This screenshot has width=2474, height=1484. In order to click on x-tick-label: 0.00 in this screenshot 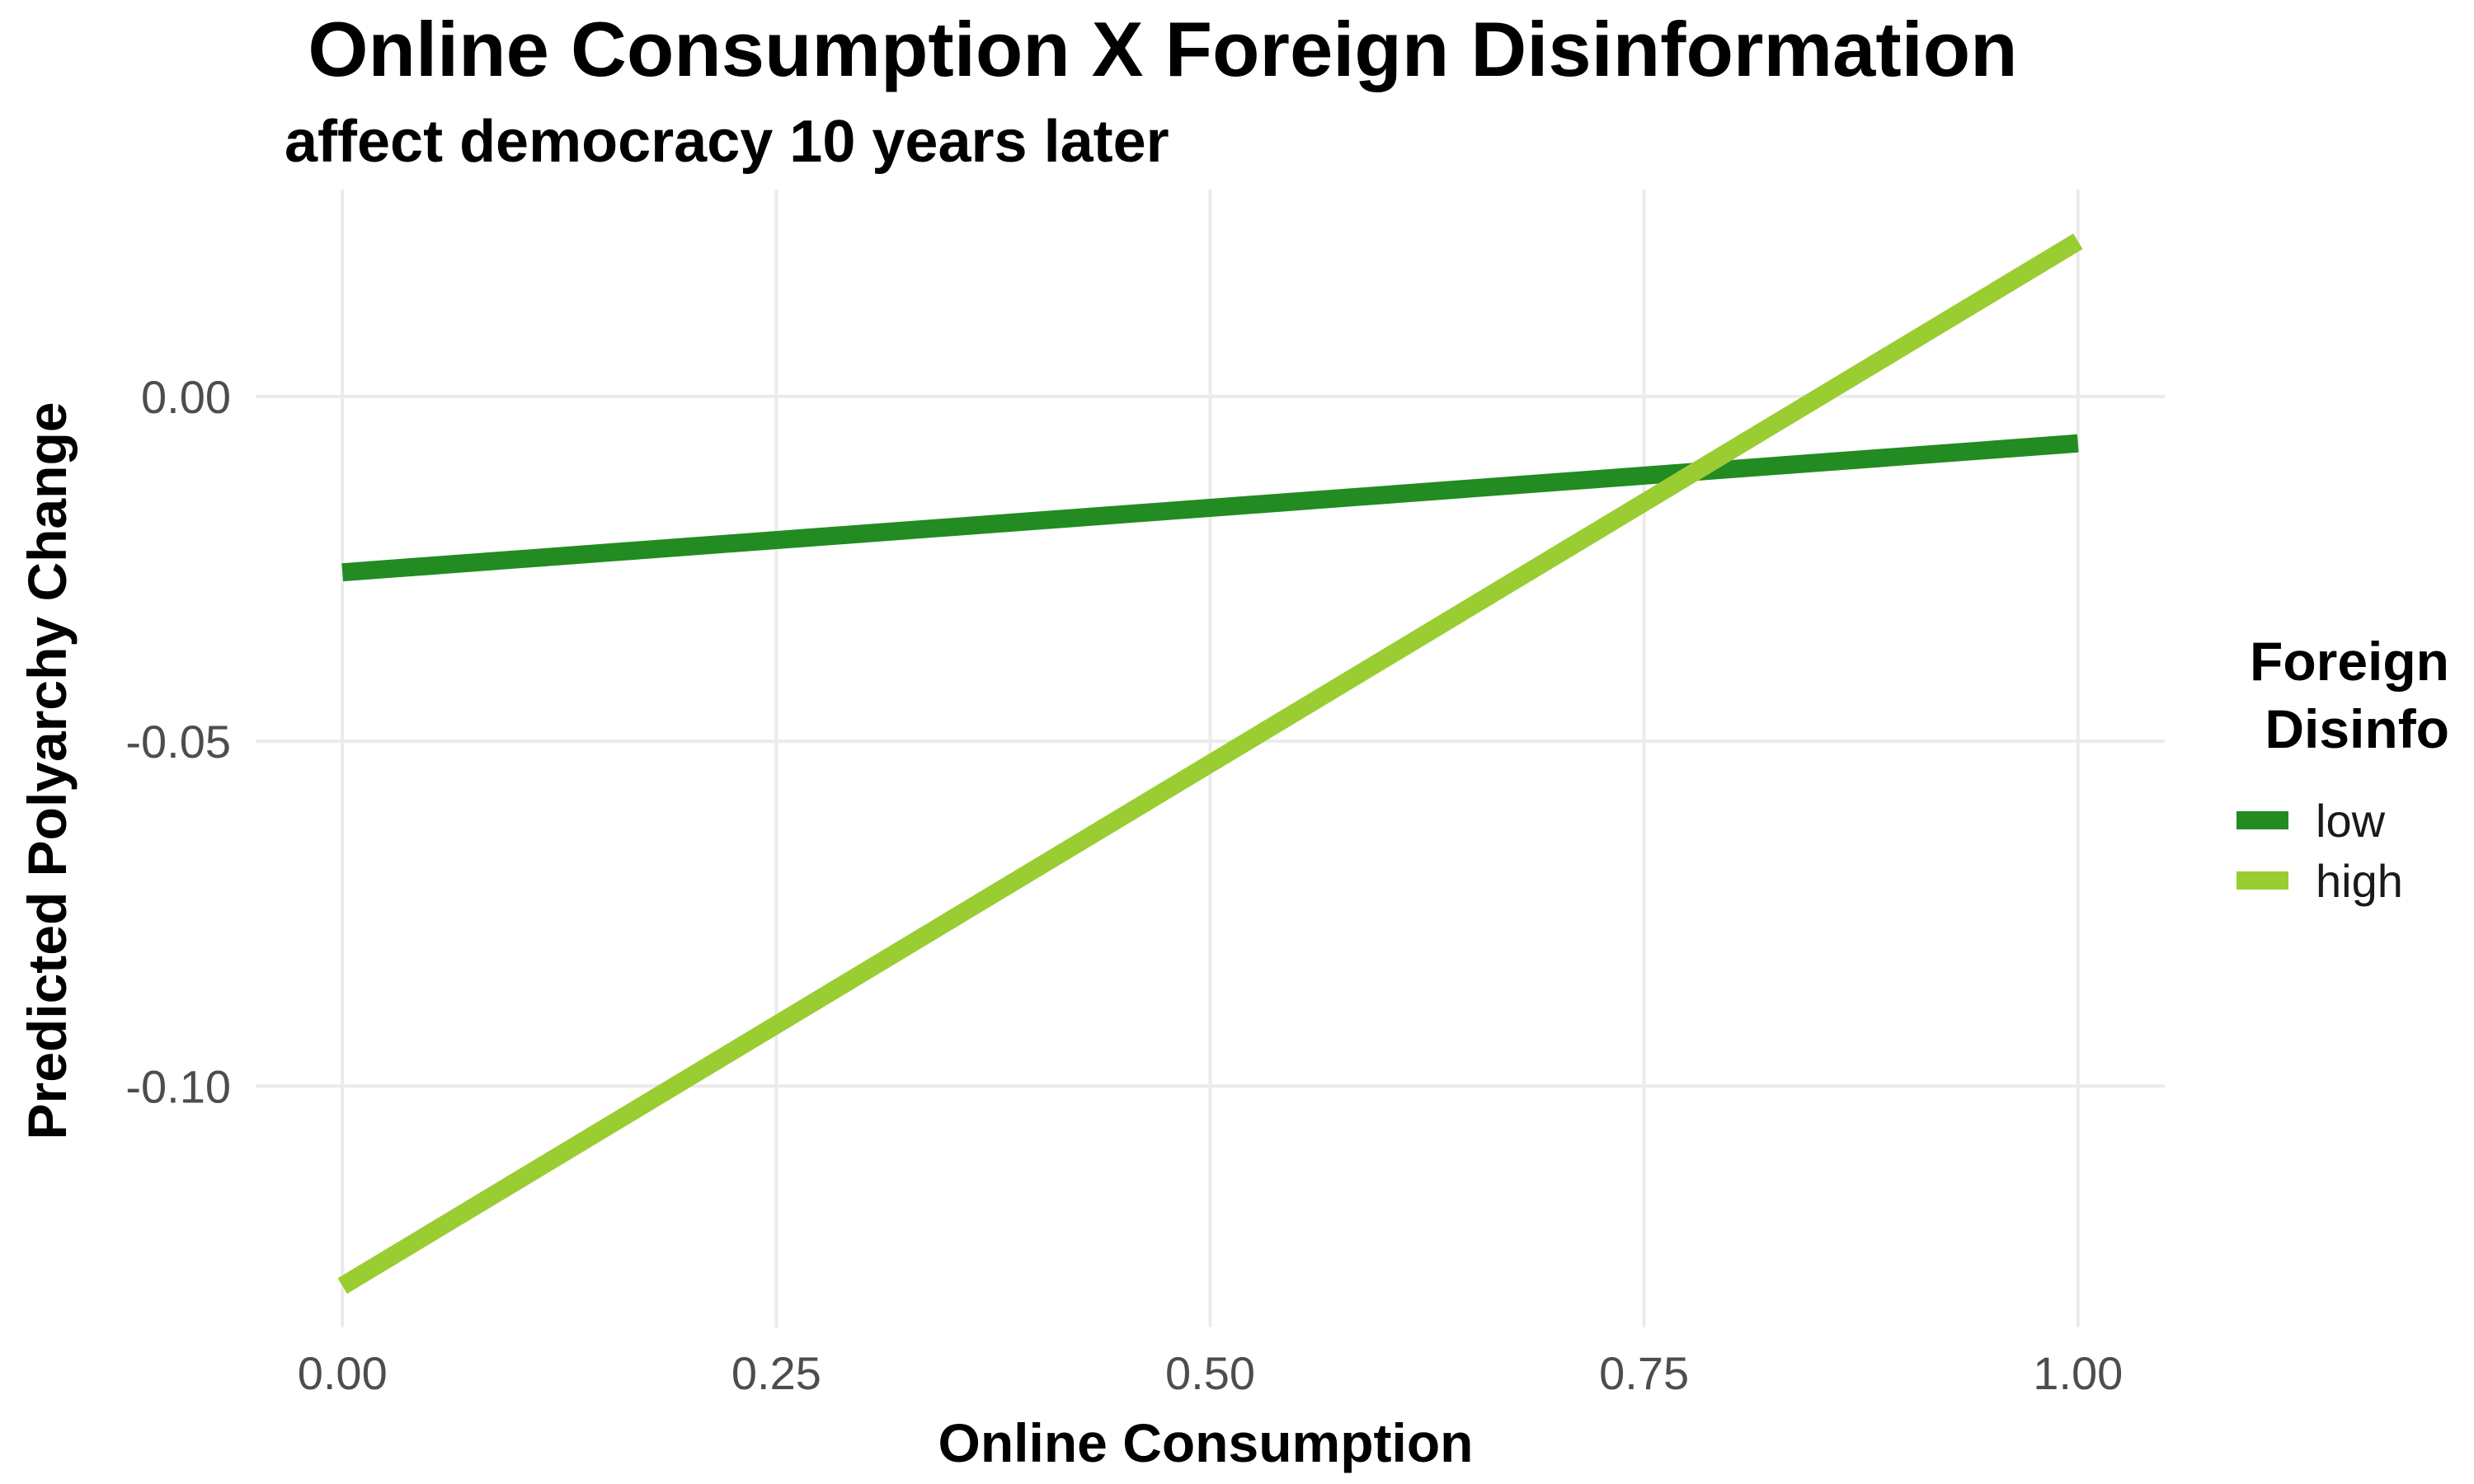, I will do `click(343, 1373)`.